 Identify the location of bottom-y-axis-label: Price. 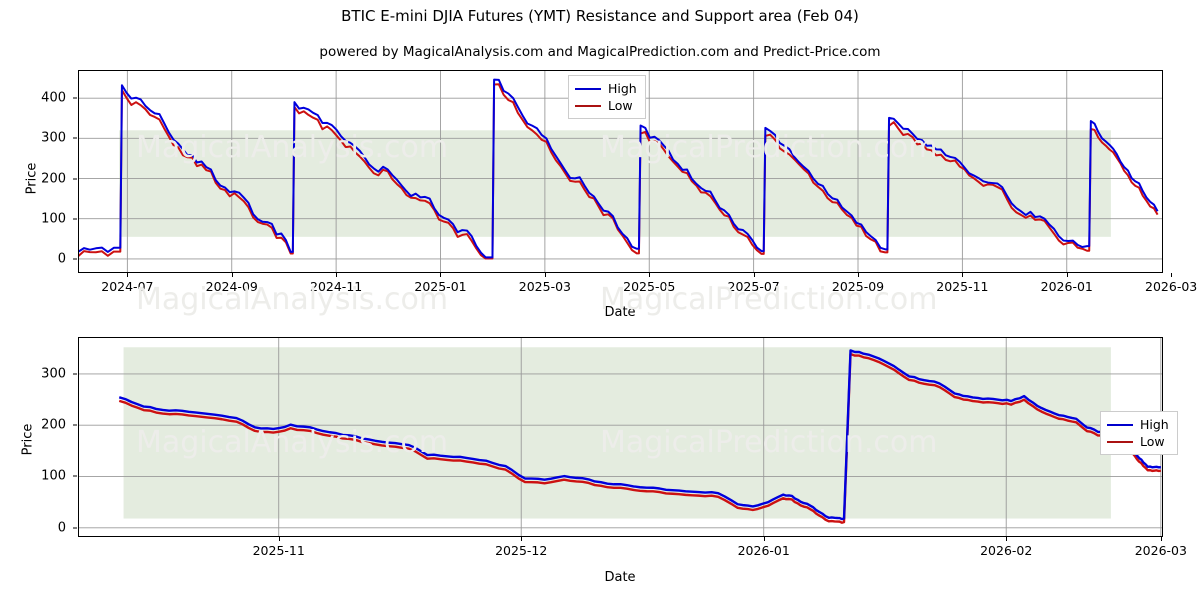
(28, 439).